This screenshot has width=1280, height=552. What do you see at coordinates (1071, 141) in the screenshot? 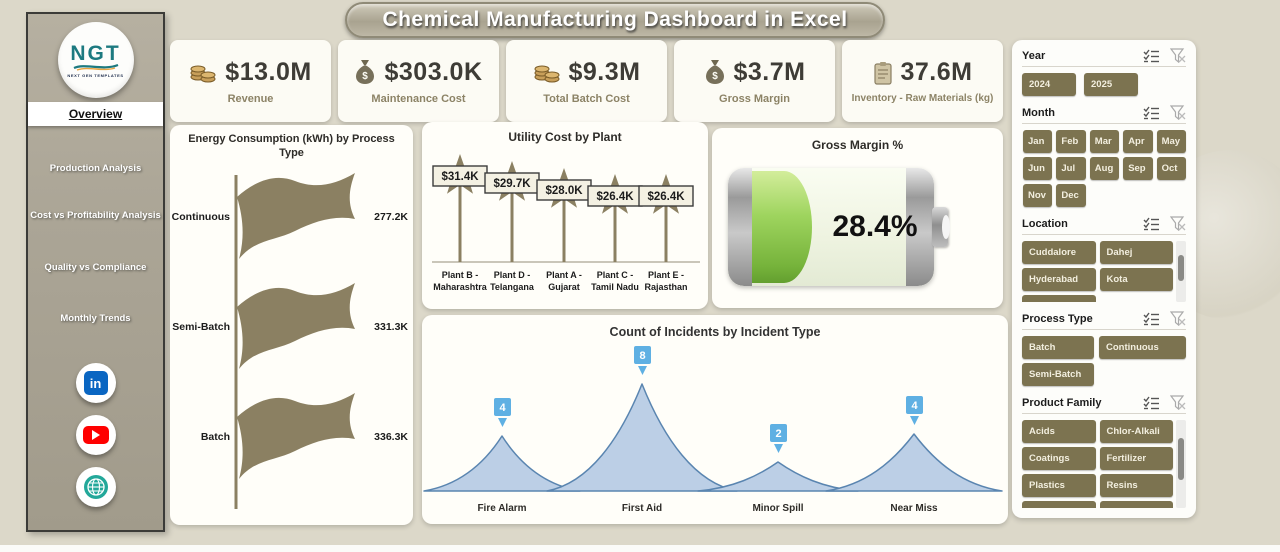
I see `slicer-button-feb: Feb` at bounding box center [1071, 141].